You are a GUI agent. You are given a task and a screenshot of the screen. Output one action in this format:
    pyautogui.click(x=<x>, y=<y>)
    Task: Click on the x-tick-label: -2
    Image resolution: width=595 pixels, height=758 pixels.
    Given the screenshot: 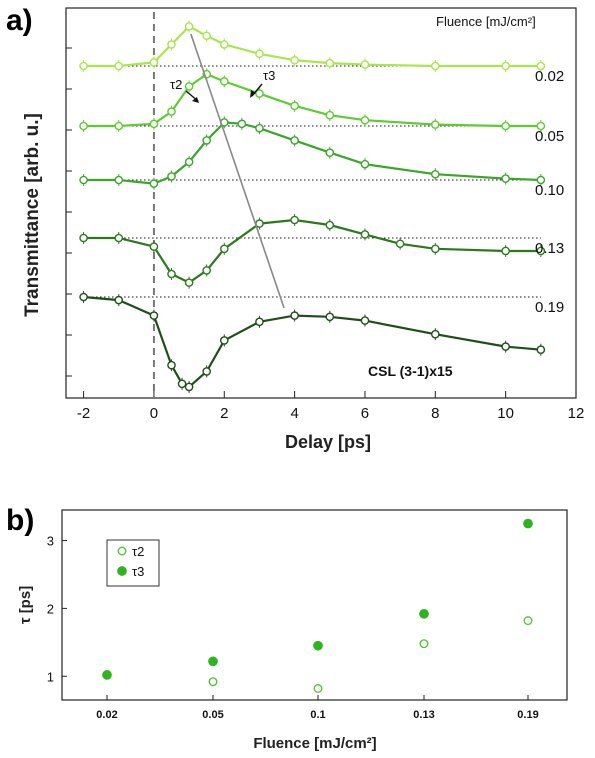 What is the action you would take?
    pyautogui.click(x=83, y=413)
    